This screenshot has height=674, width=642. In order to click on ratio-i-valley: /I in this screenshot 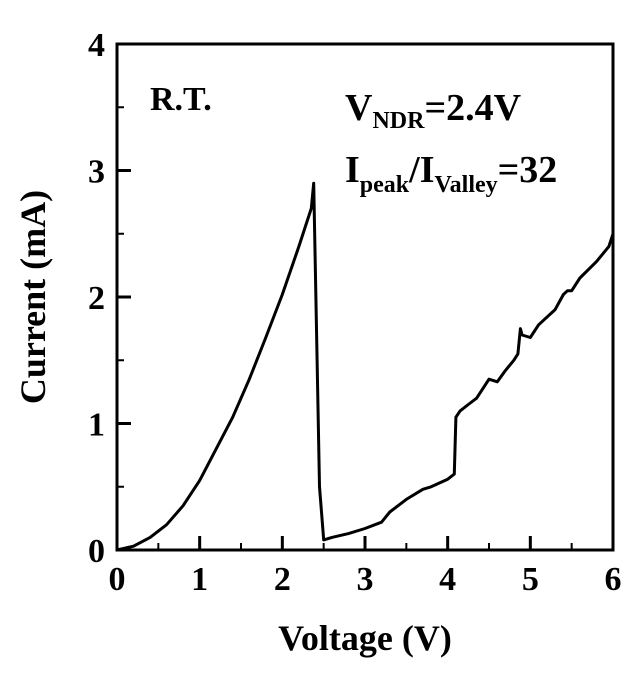, I will do `click(421, 170)`.